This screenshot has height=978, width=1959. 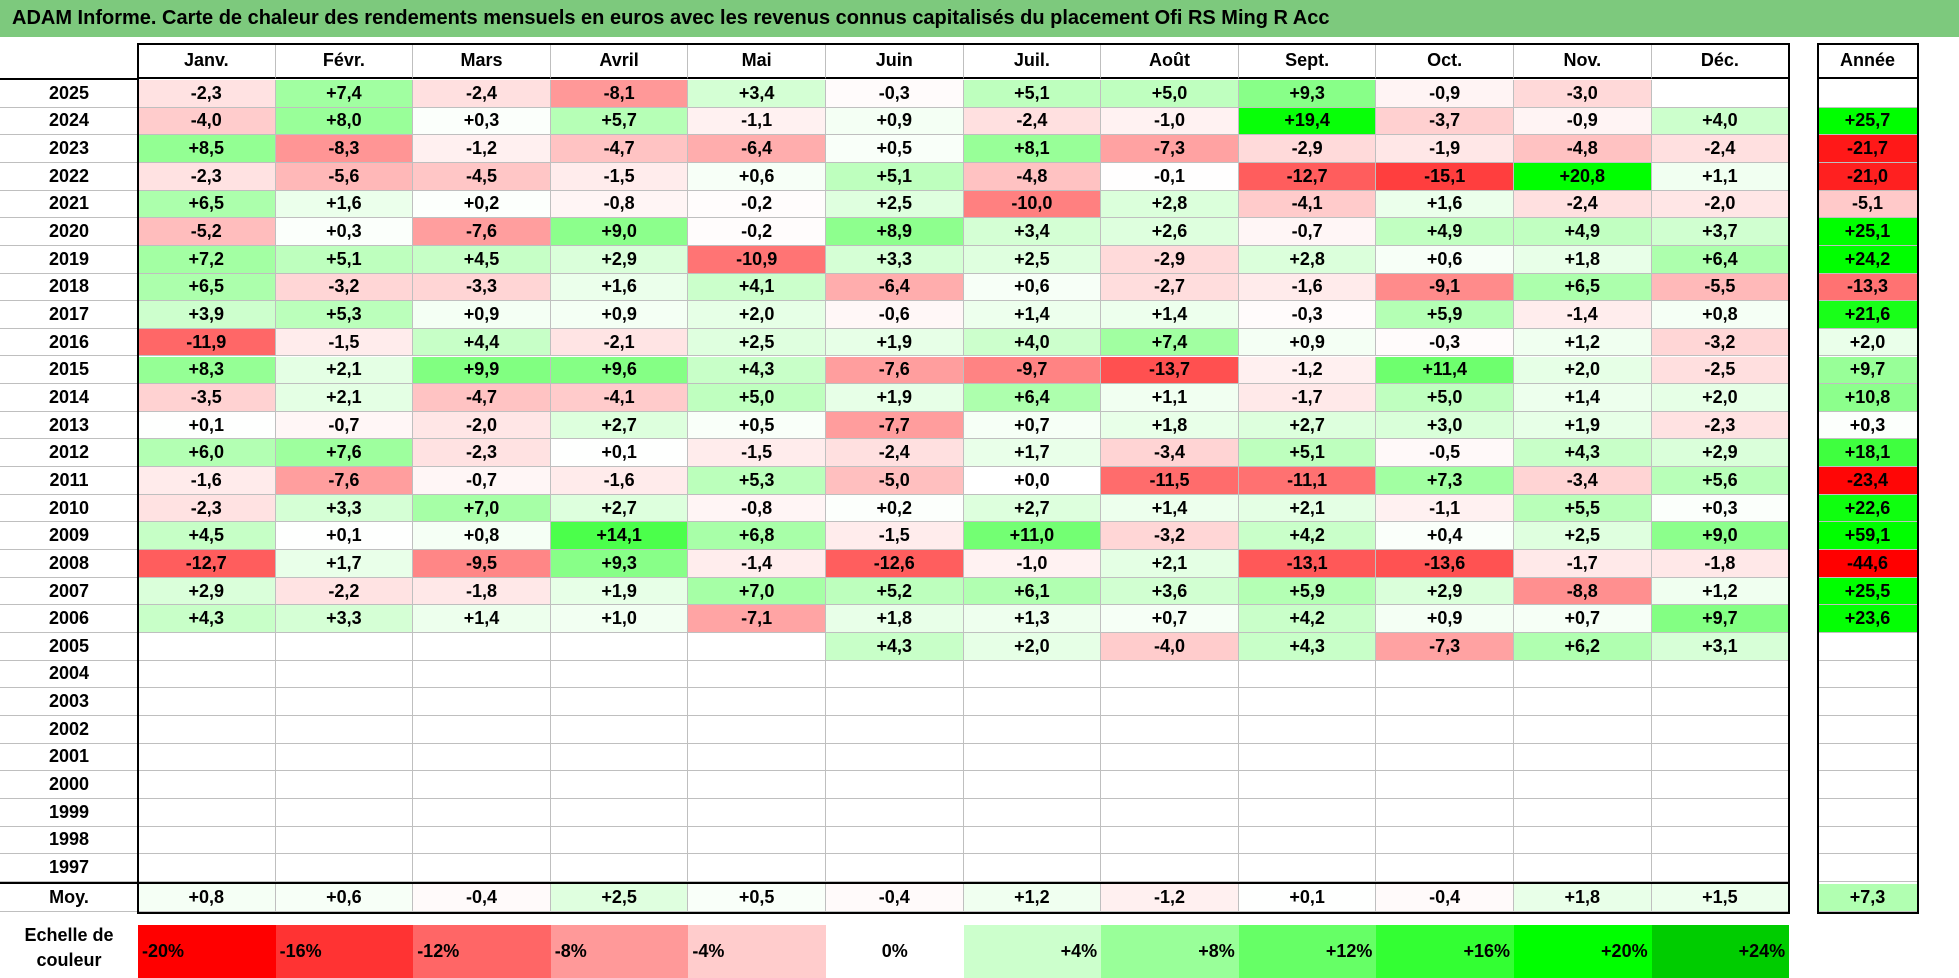 I want to click on year-label: 2015, so click(x=69, y=371).